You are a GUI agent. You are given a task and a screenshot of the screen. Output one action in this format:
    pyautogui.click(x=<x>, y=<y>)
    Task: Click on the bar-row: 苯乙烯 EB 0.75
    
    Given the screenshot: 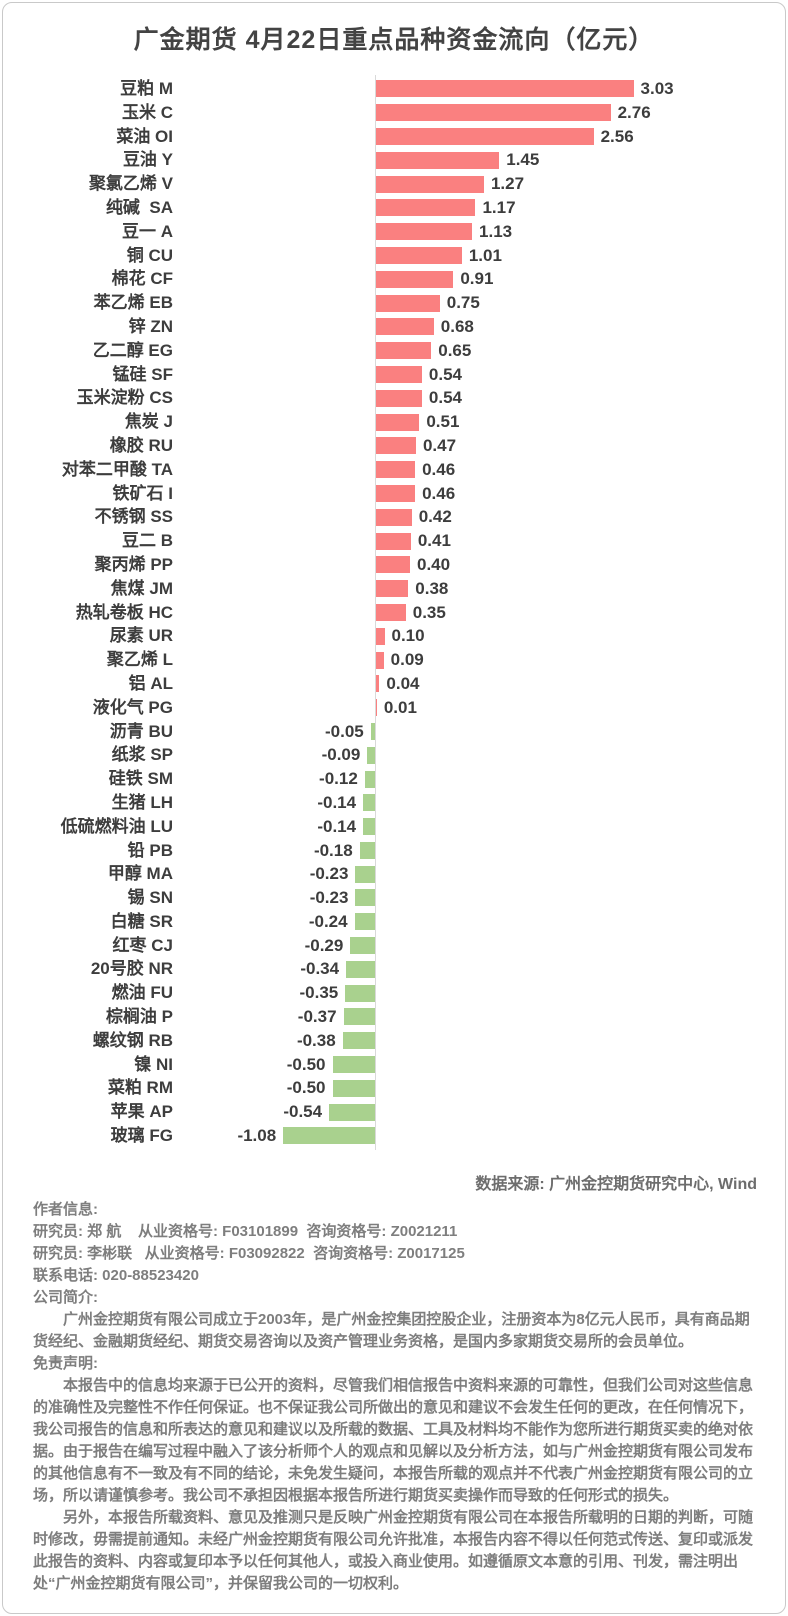 What is the action you would take?
    pyautogui.click(x=394, y=303)
    